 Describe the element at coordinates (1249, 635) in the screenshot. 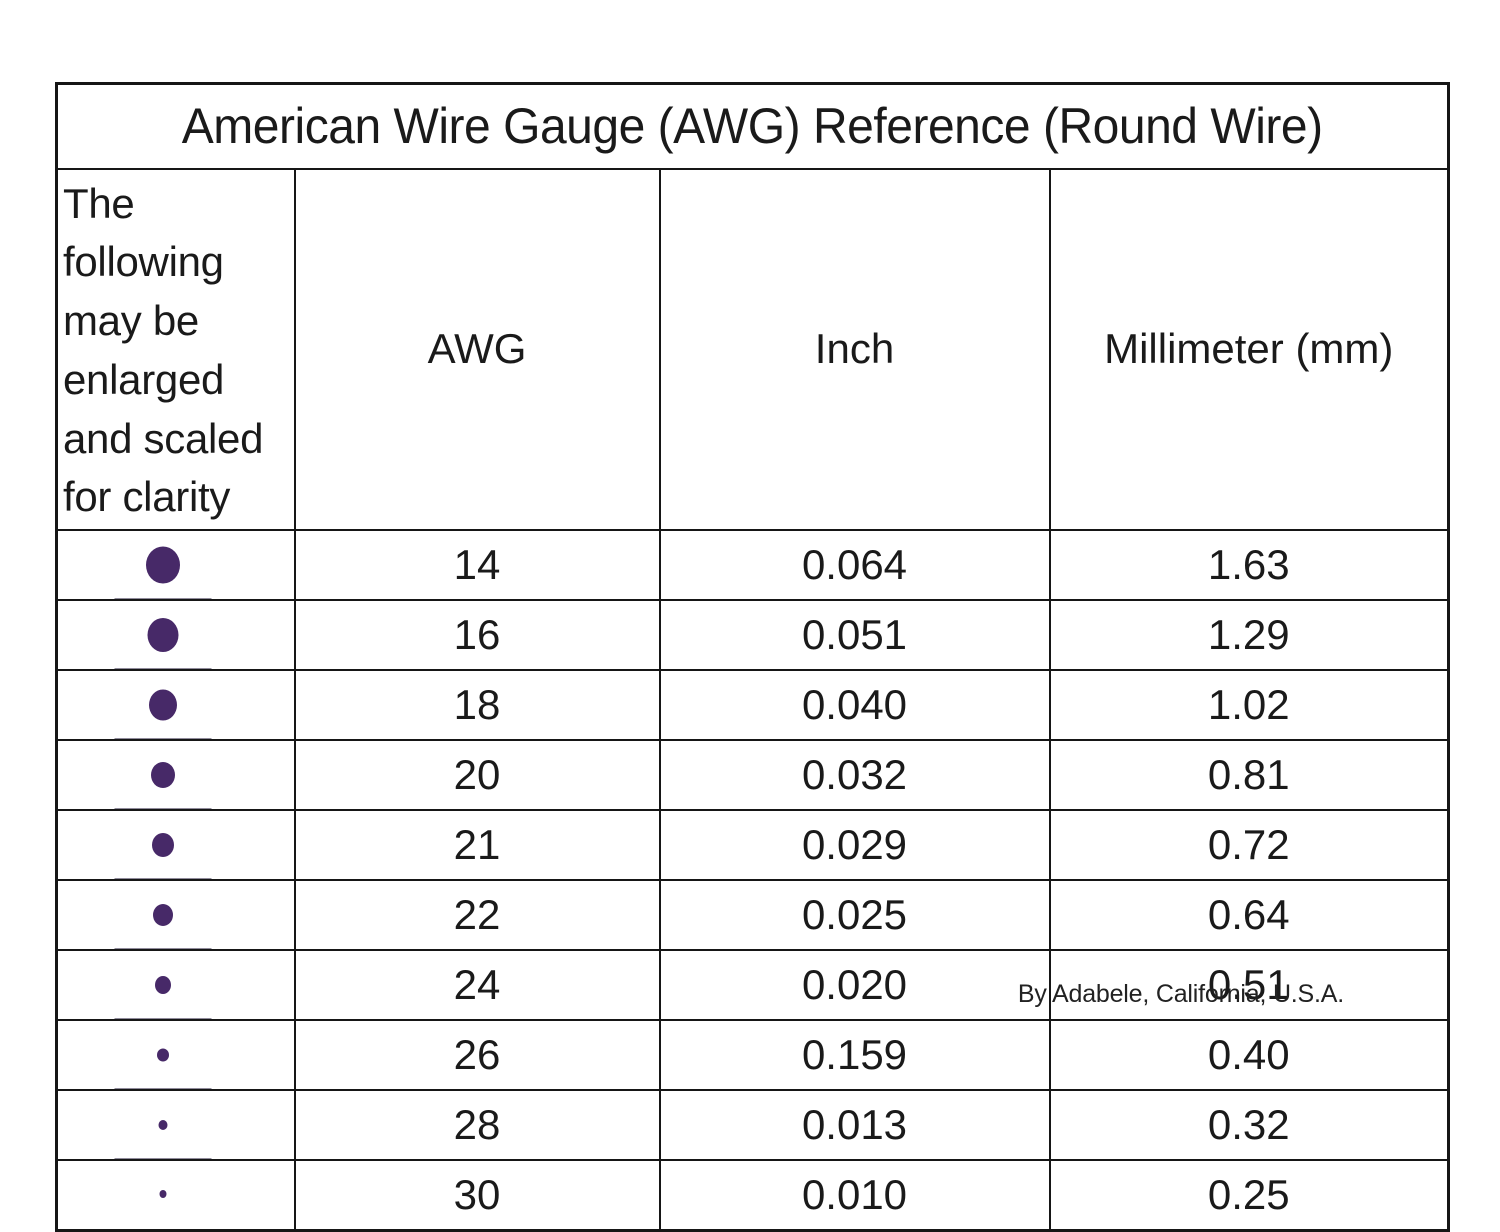

I see `mm-value: 1.29` at that location.